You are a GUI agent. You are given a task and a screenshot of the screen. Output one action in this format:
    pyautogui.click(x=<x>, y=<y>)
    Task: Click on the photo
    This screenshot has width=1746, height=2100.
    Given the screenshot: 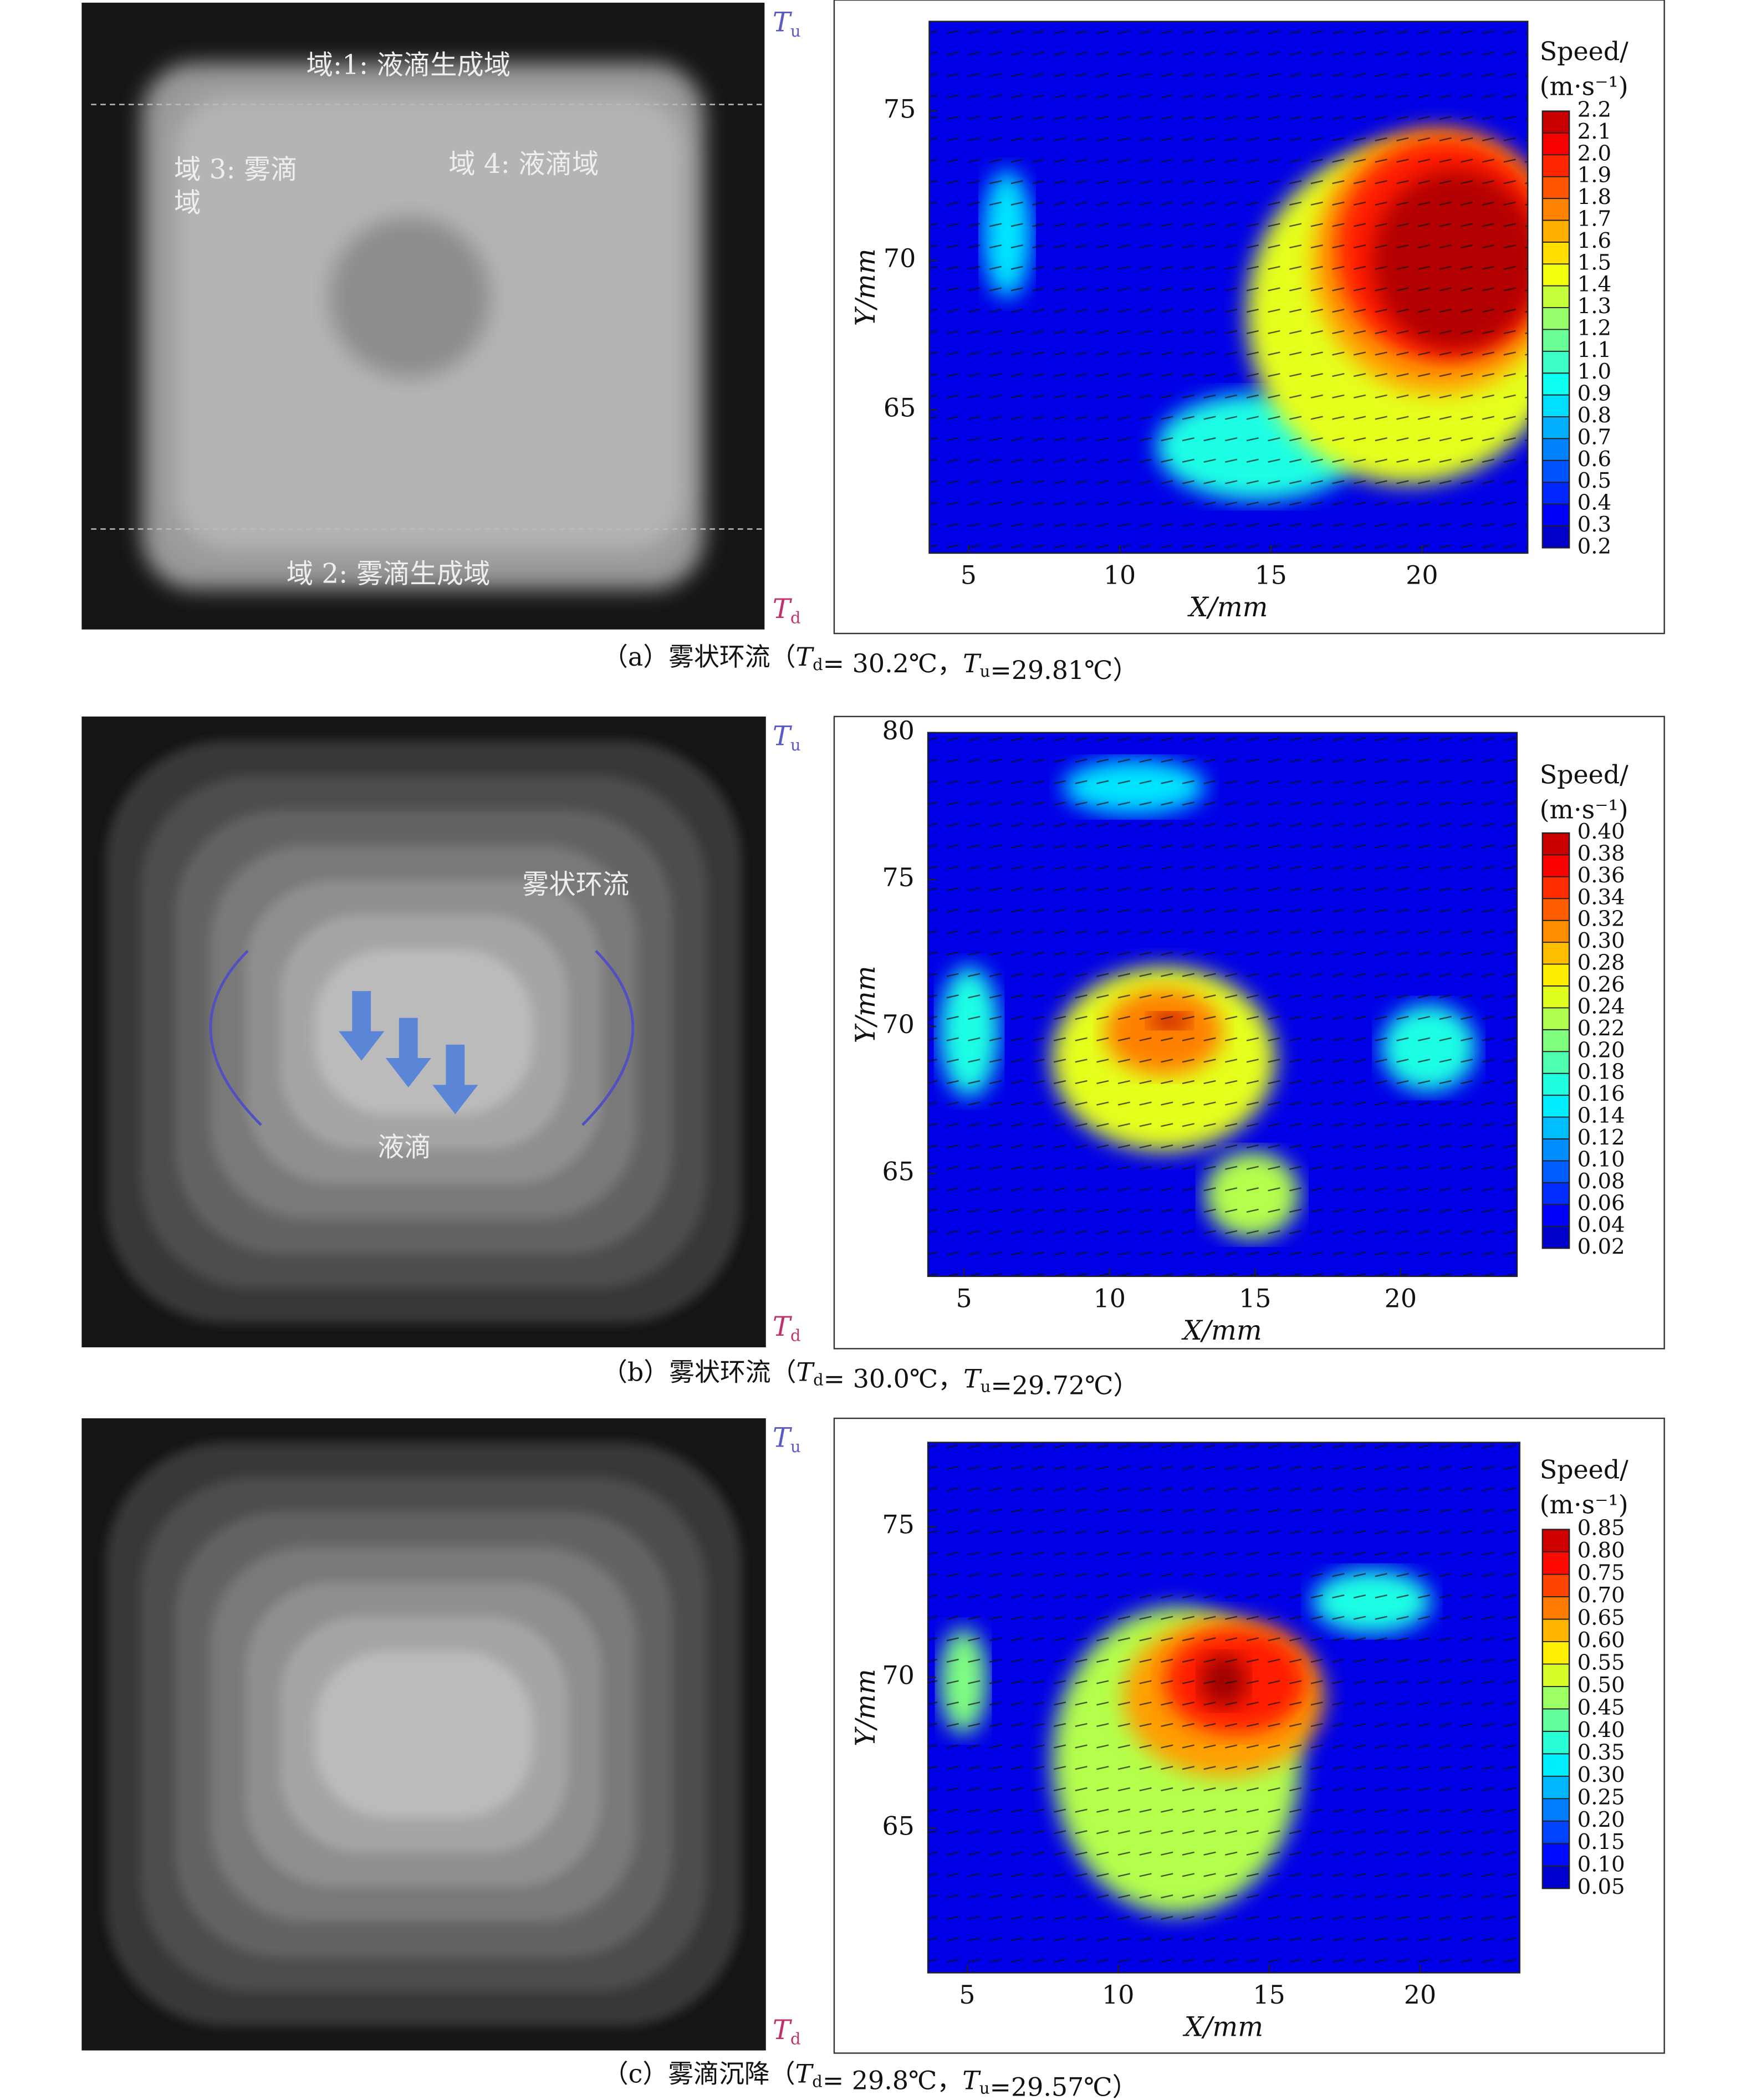 What is the action you would take?
    pyautogui.click(x=423, y=1734)
    